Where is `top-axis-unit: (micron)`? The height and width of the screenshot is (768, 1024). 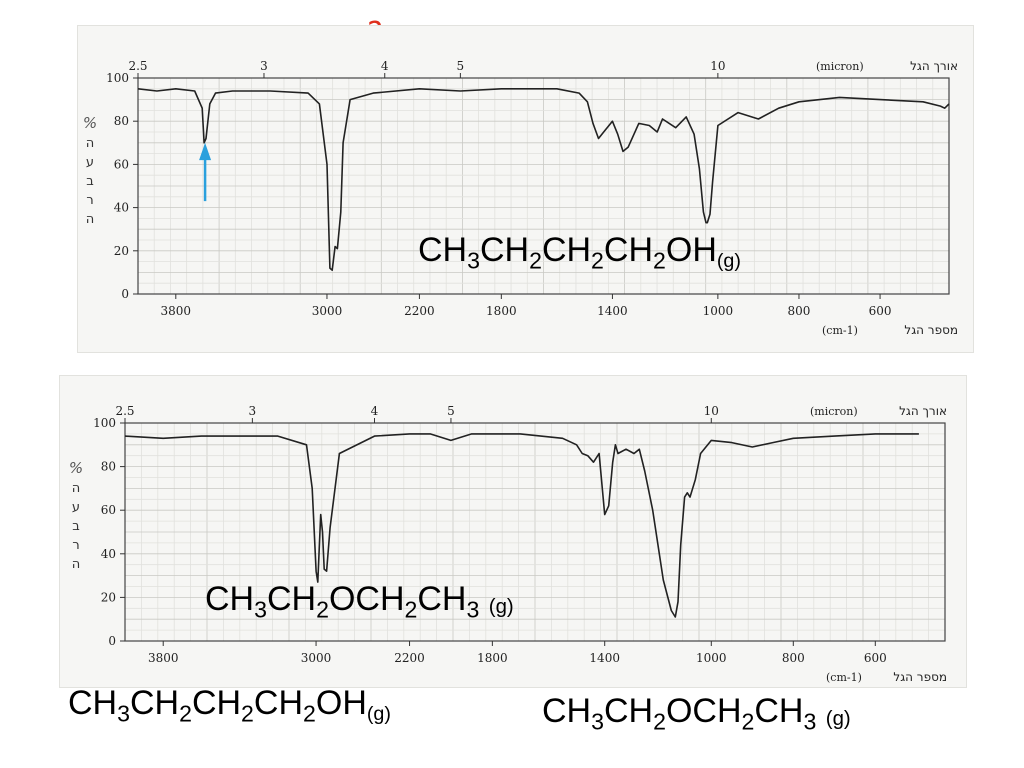 top-axis-unit: (micron) is located at coordinates (840, 66).